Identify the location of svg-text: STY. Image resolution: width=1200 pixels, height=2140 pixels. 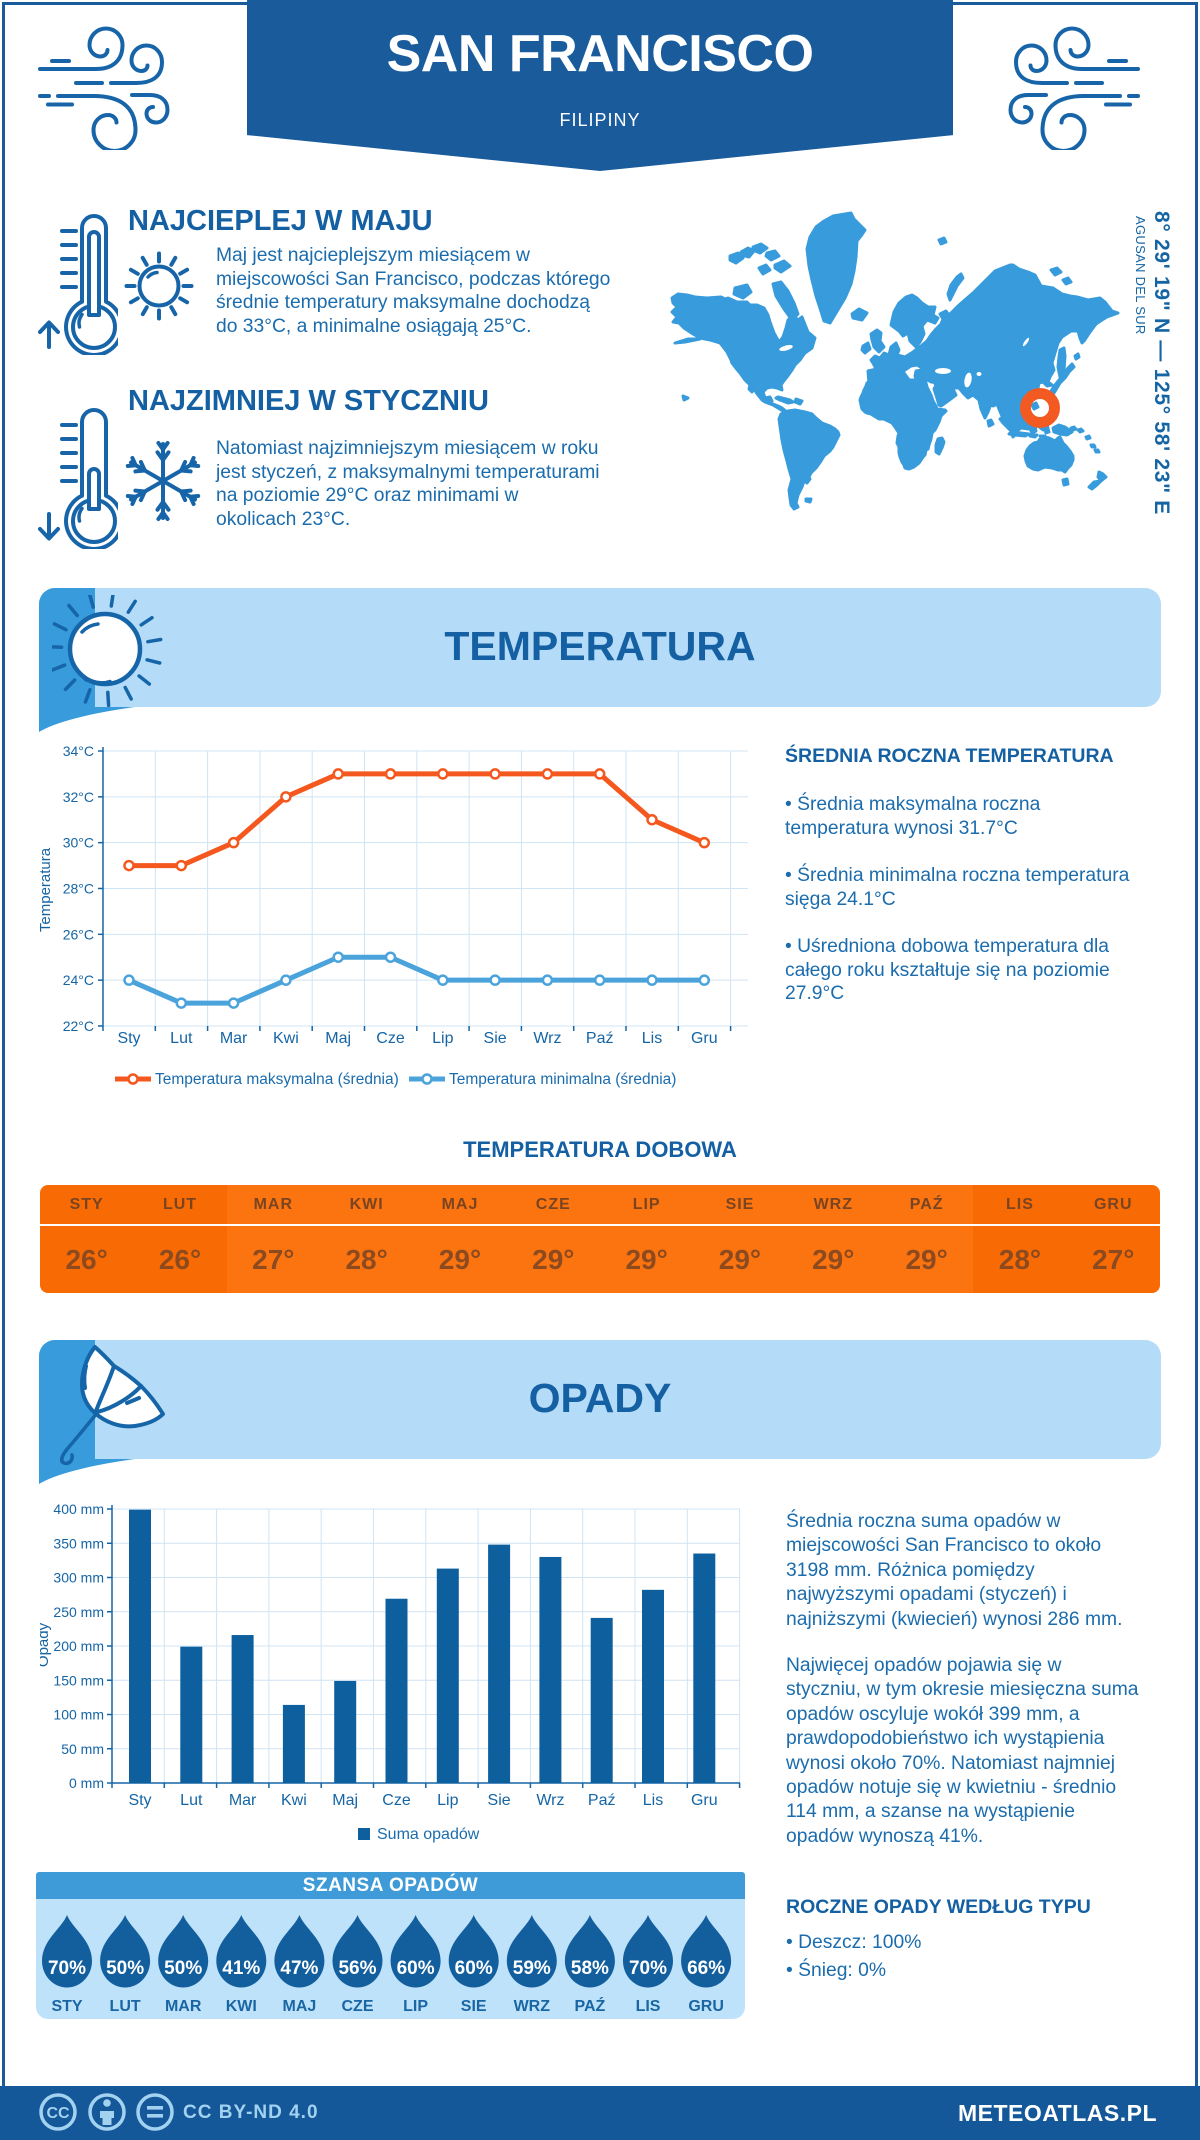
(66, 2006).